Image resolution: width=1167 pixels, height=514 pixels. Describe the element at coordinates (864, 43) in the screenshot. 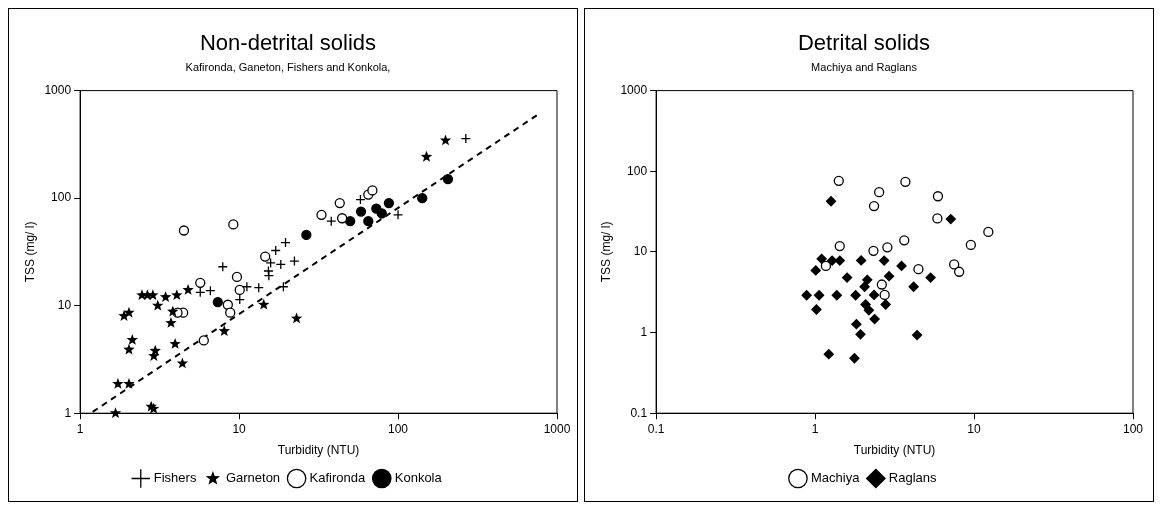

I see `chart-title: Detrital solids` at that location.